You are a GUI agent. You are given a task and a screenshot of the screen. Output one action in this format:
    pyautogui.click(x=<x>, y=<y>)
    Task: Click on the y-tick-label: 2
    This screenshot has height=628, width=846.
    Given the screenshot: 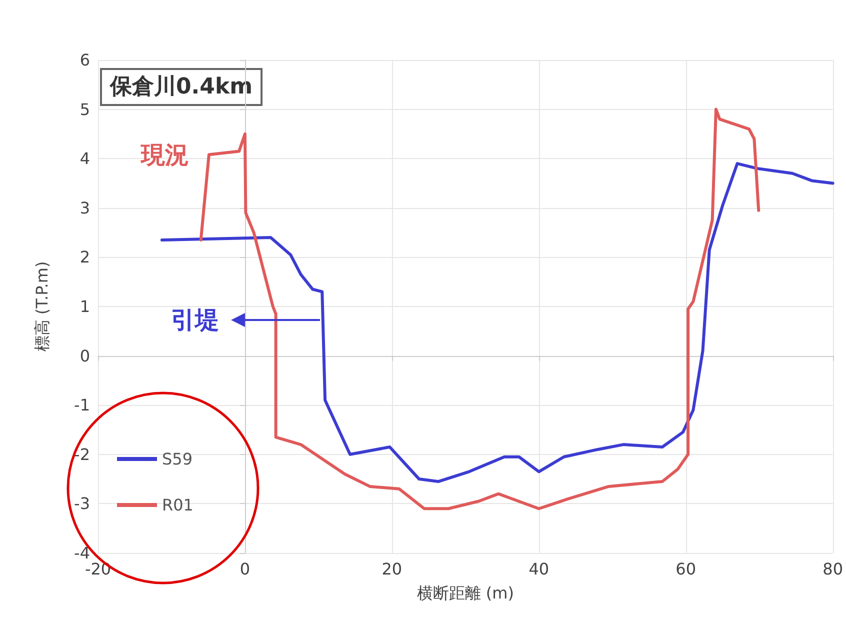 What is the action you would take?
    pyautogui.click(x=85, y=257)
    